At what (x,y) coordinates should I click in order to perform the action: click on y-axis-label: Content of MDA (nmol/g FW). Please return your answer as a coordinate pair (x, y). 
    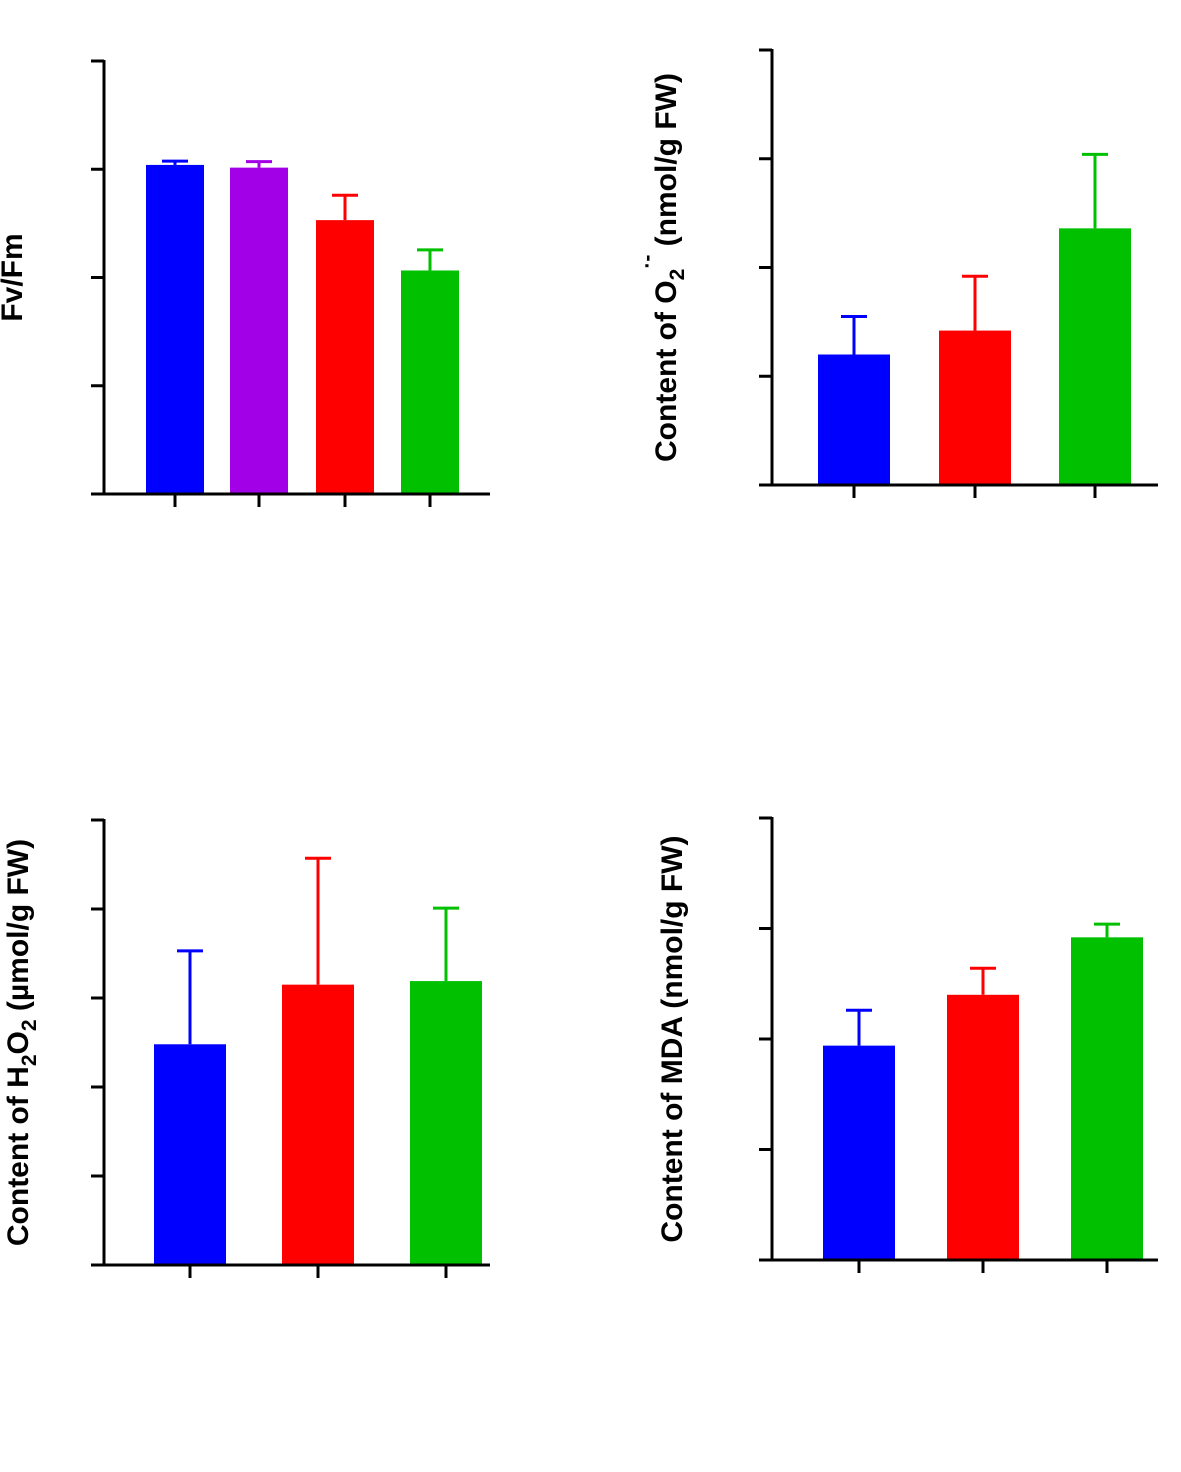
    Looking at the image, I should click on (672, 1038).